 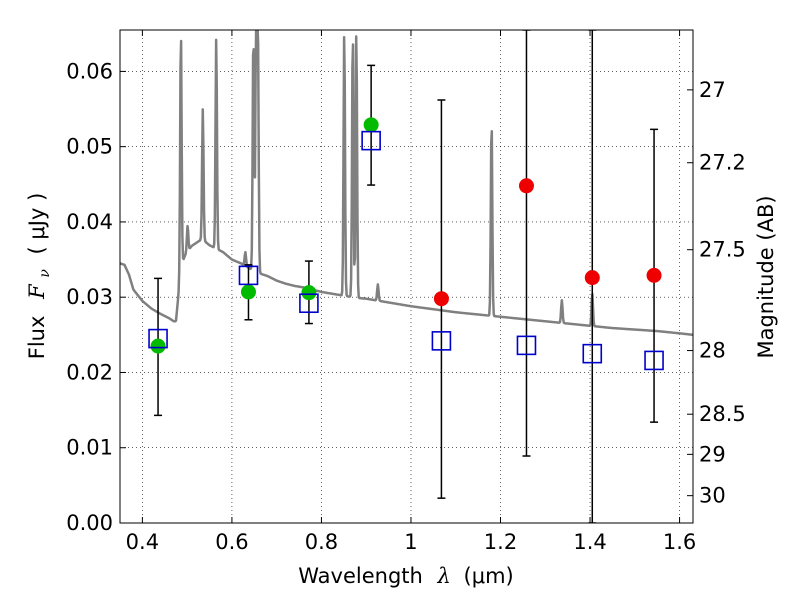 I want to click on x-tick-label: 1.2, so click(x=500, y=542).